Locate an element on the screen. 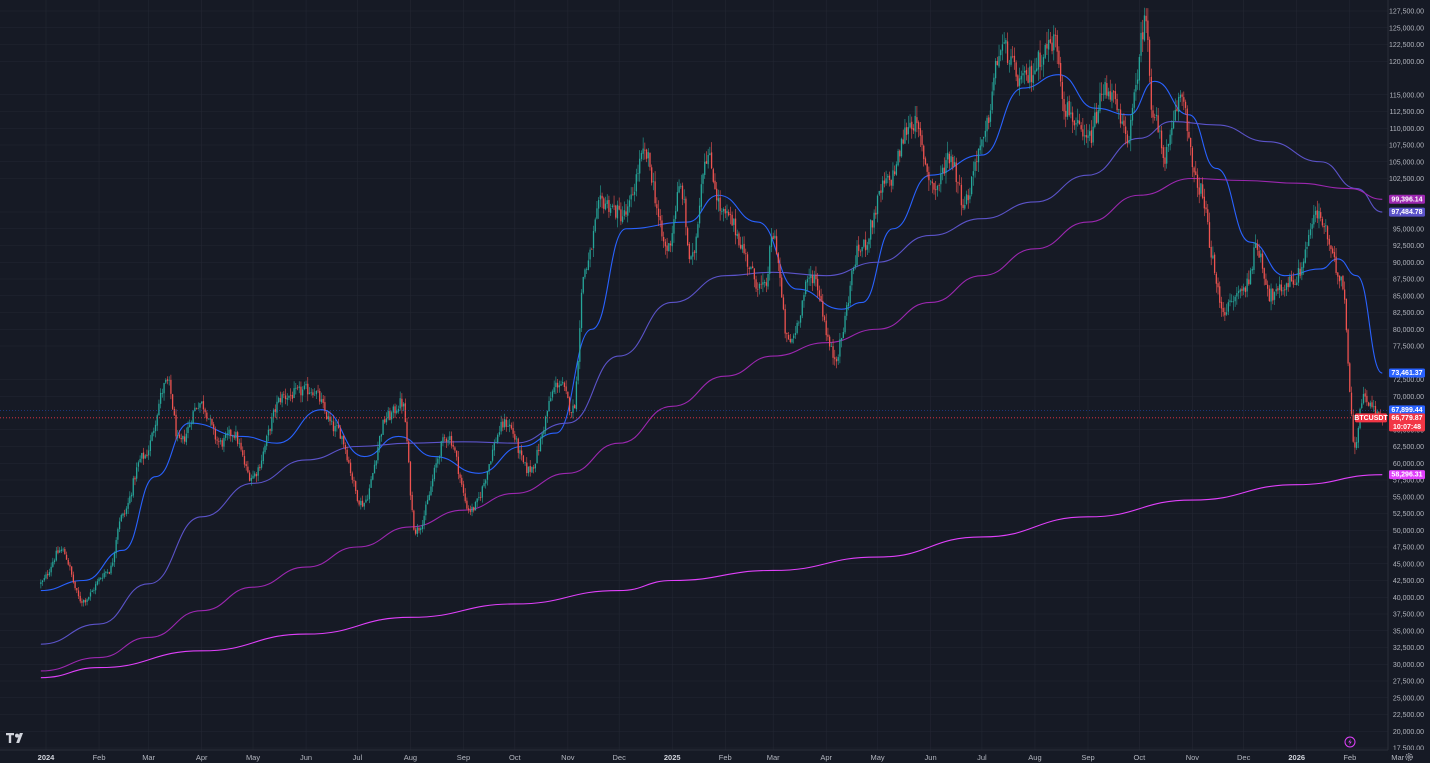  gear-icon is located at coordinates (1409, 757).